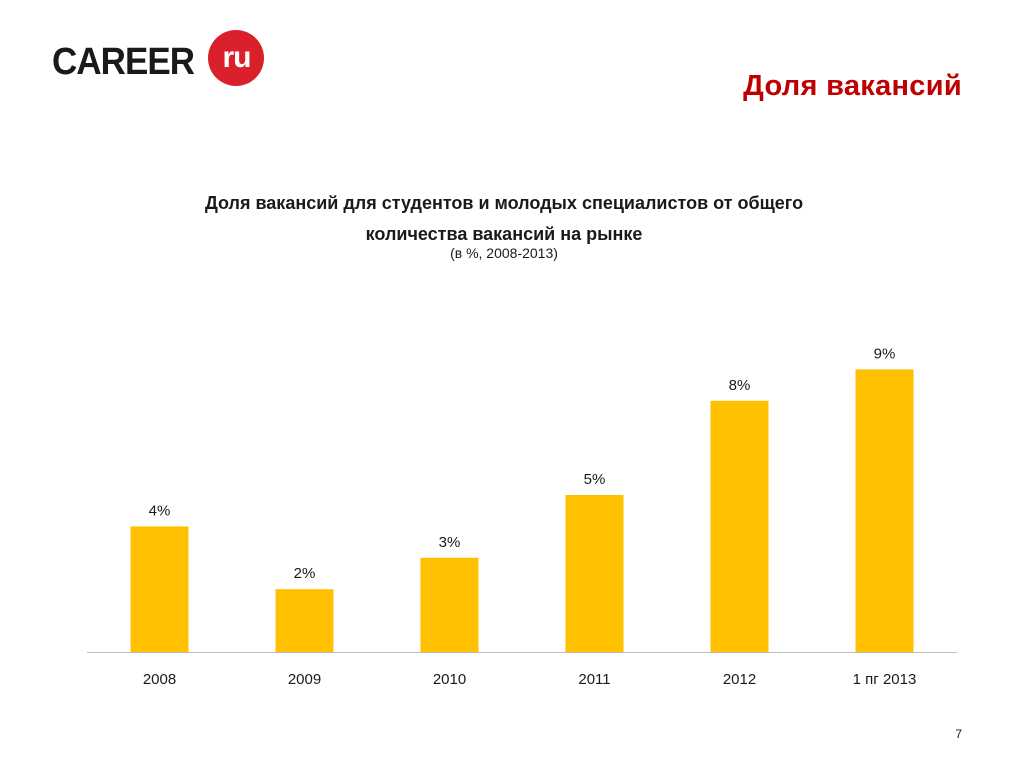  What do you see at coordinates (958, 734) in the screenshot?
I see `page-number: 7` at bounding box center [958, 734].